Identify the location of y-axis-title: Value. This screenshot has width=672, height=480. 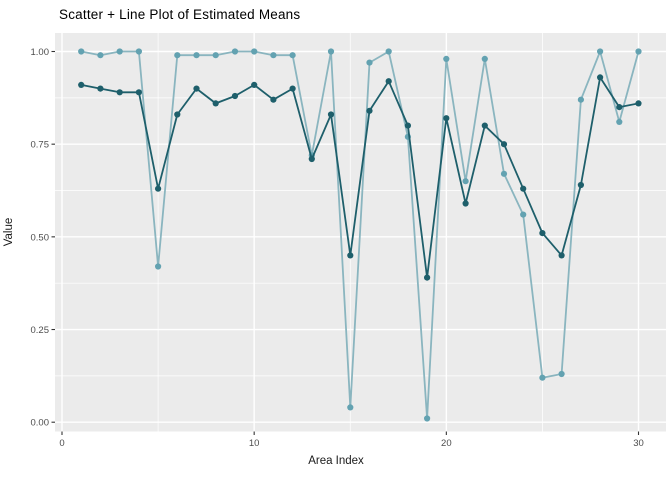
(9, 232).